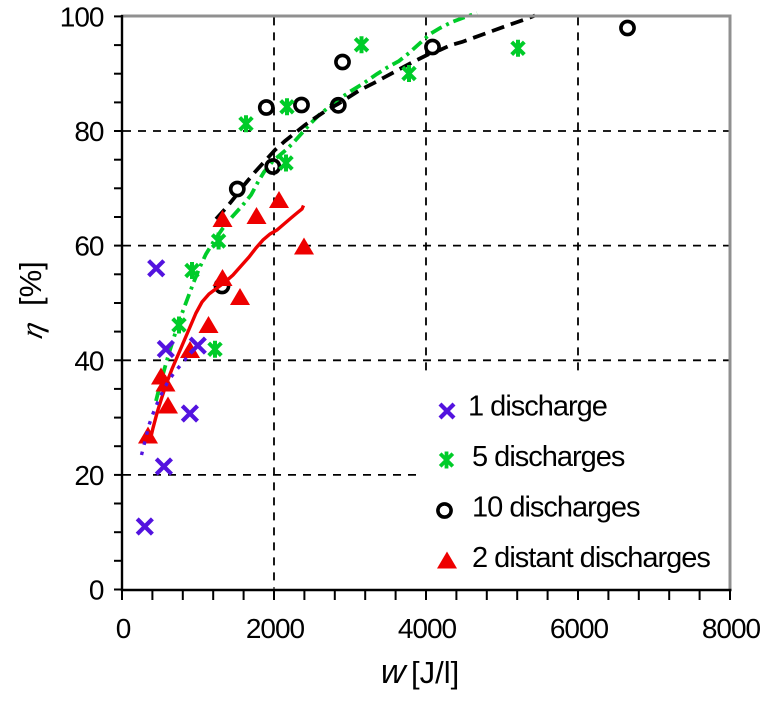 This screenshot has height=703, width=763. What do you see at coordinates (537, 407) in the screenshot?
I see `svg-text: 1 discharge` at bounding box center [537, 407].